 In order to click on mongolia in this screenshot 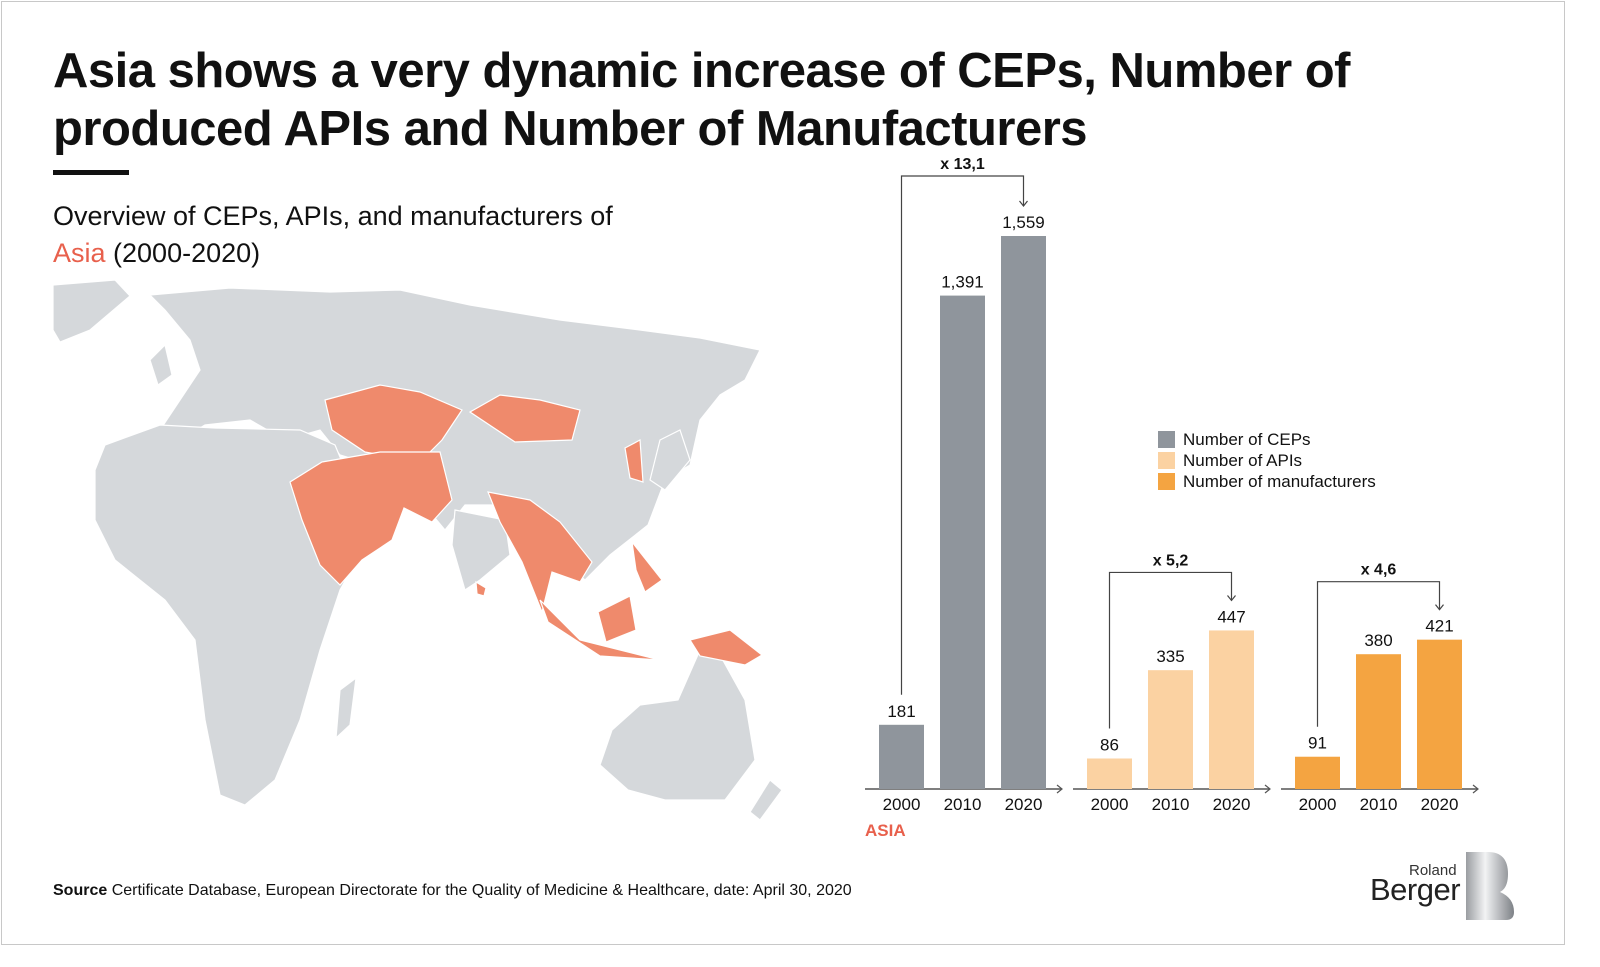, I will do `click(524, 418)`.